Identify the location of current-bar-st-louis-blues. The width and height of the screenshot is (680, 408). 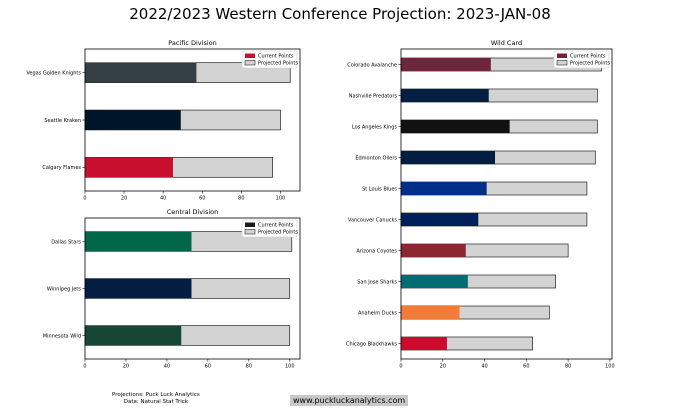
(444, 188).